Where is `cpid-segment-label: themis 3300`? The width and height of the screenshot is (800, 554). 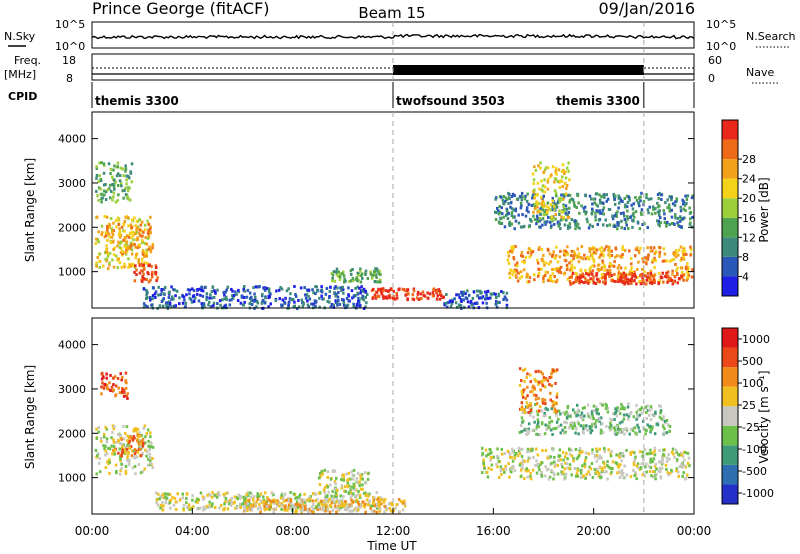
cpid-segment-label: themis 3300 is located at coordinates (137, 101).